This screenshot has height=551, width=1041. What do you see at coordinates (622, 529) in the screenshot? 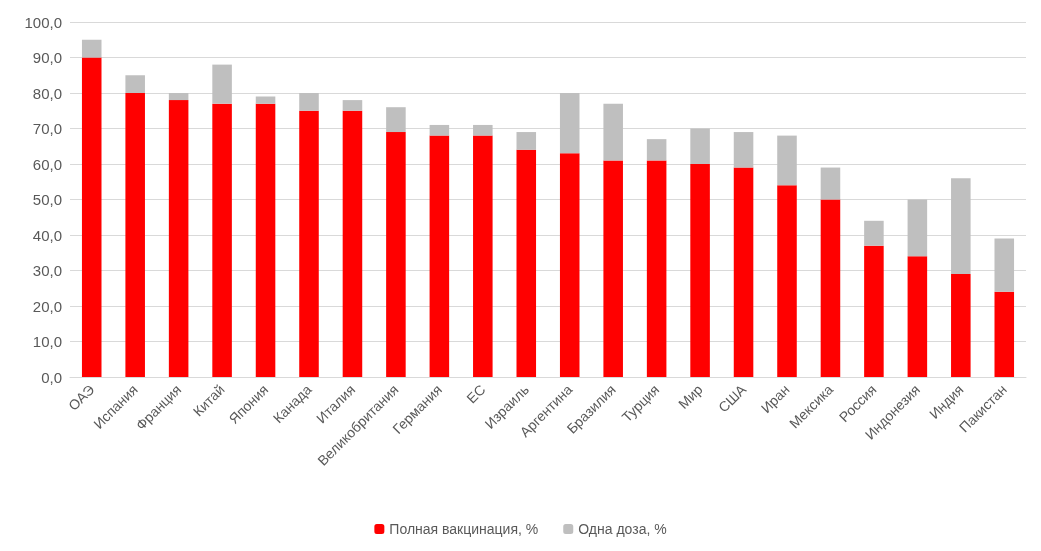
I see `legend-label: Одна доза, %` at bounding box center [622, 529].